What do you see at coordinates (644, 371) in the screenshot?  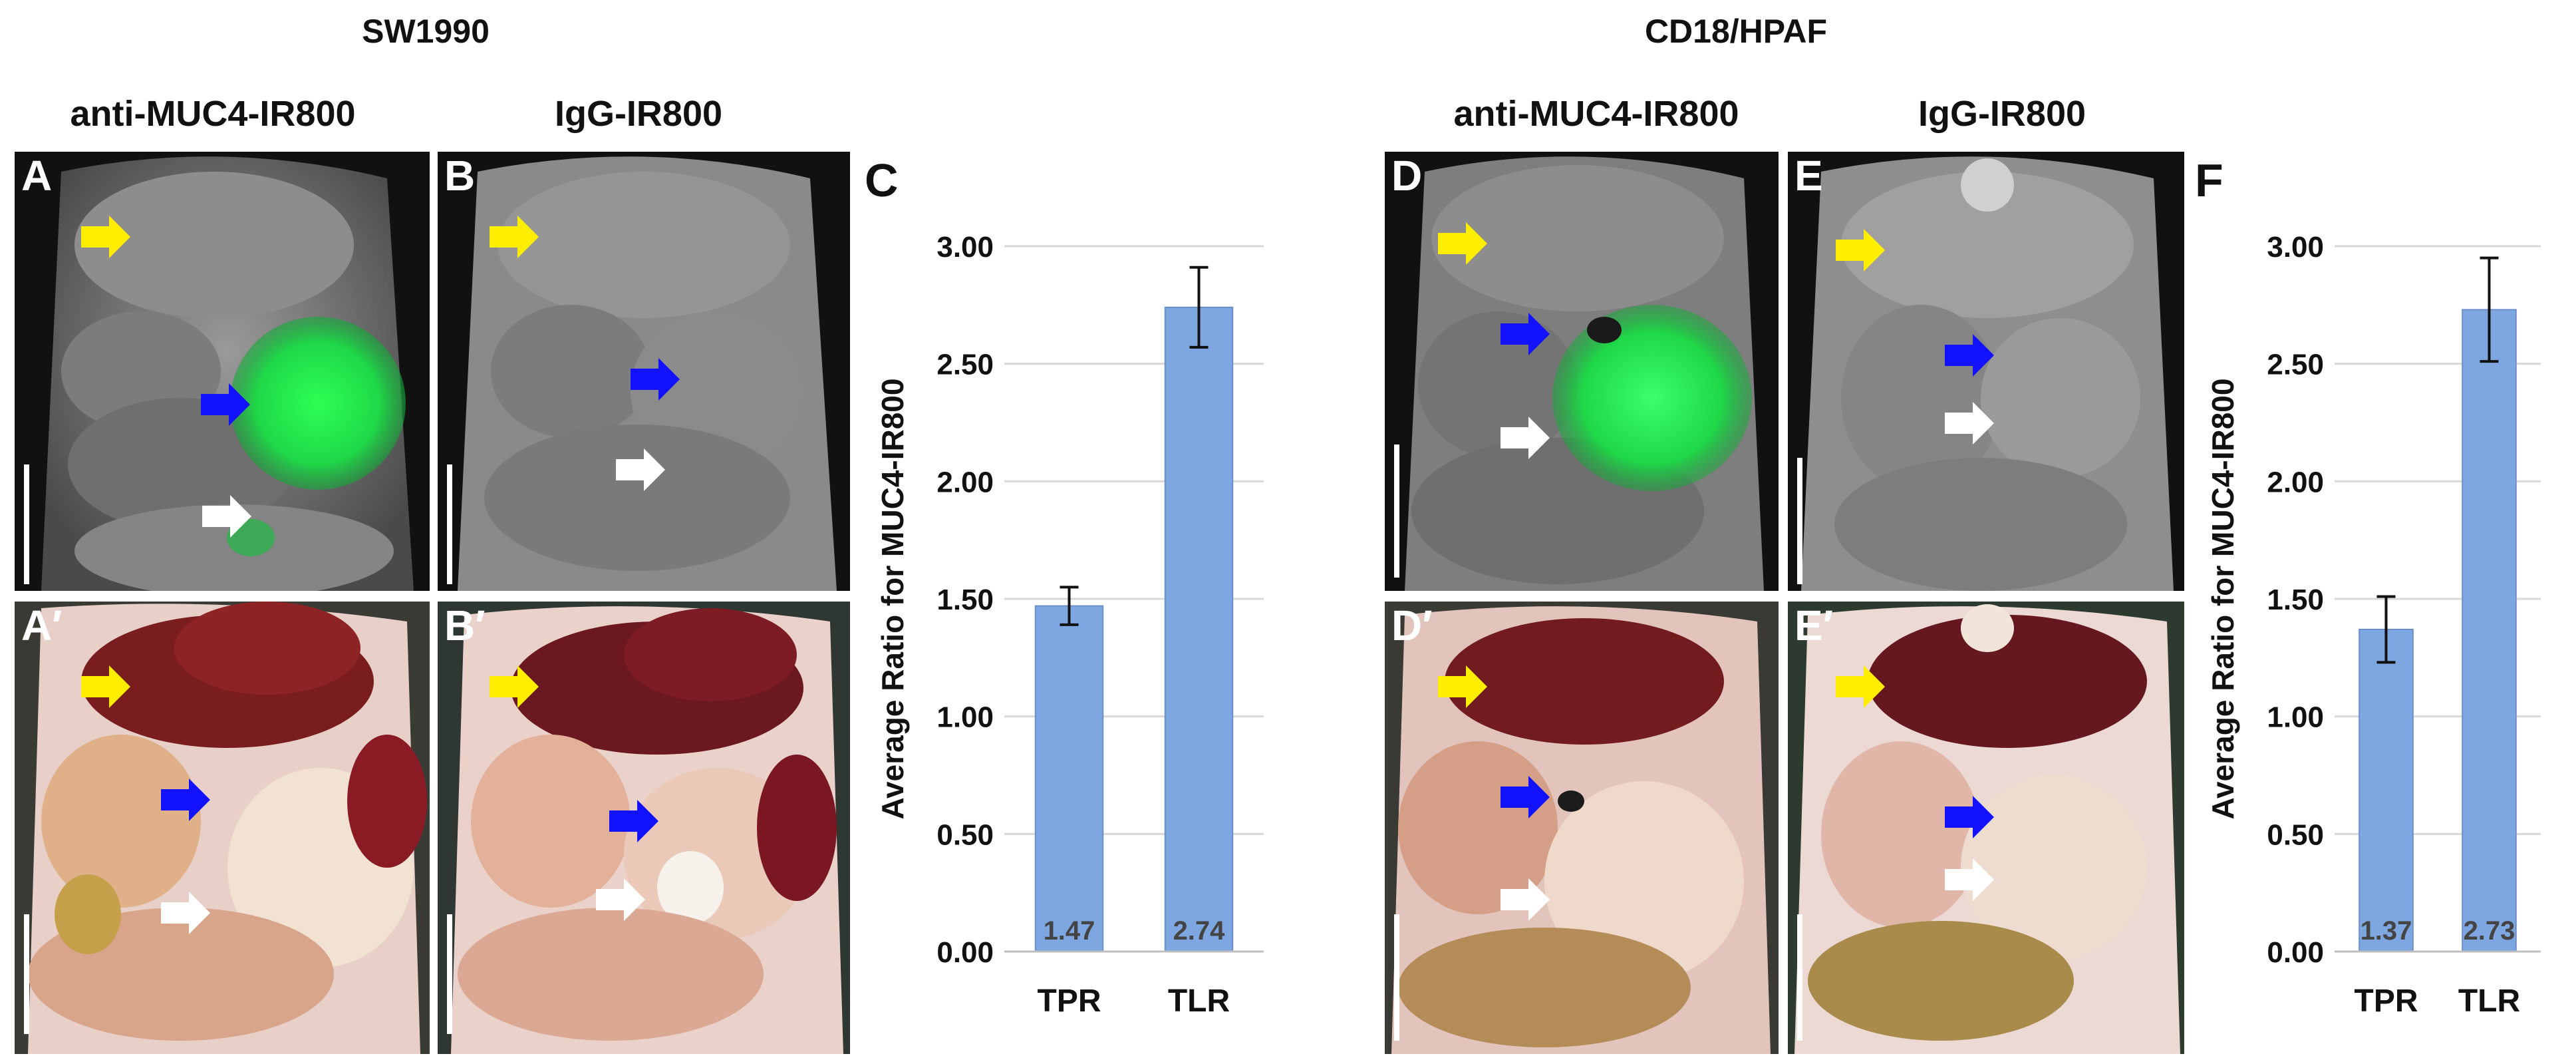 I see `panel-b-fluorescence-image: B` at bounding box center [644, 371].